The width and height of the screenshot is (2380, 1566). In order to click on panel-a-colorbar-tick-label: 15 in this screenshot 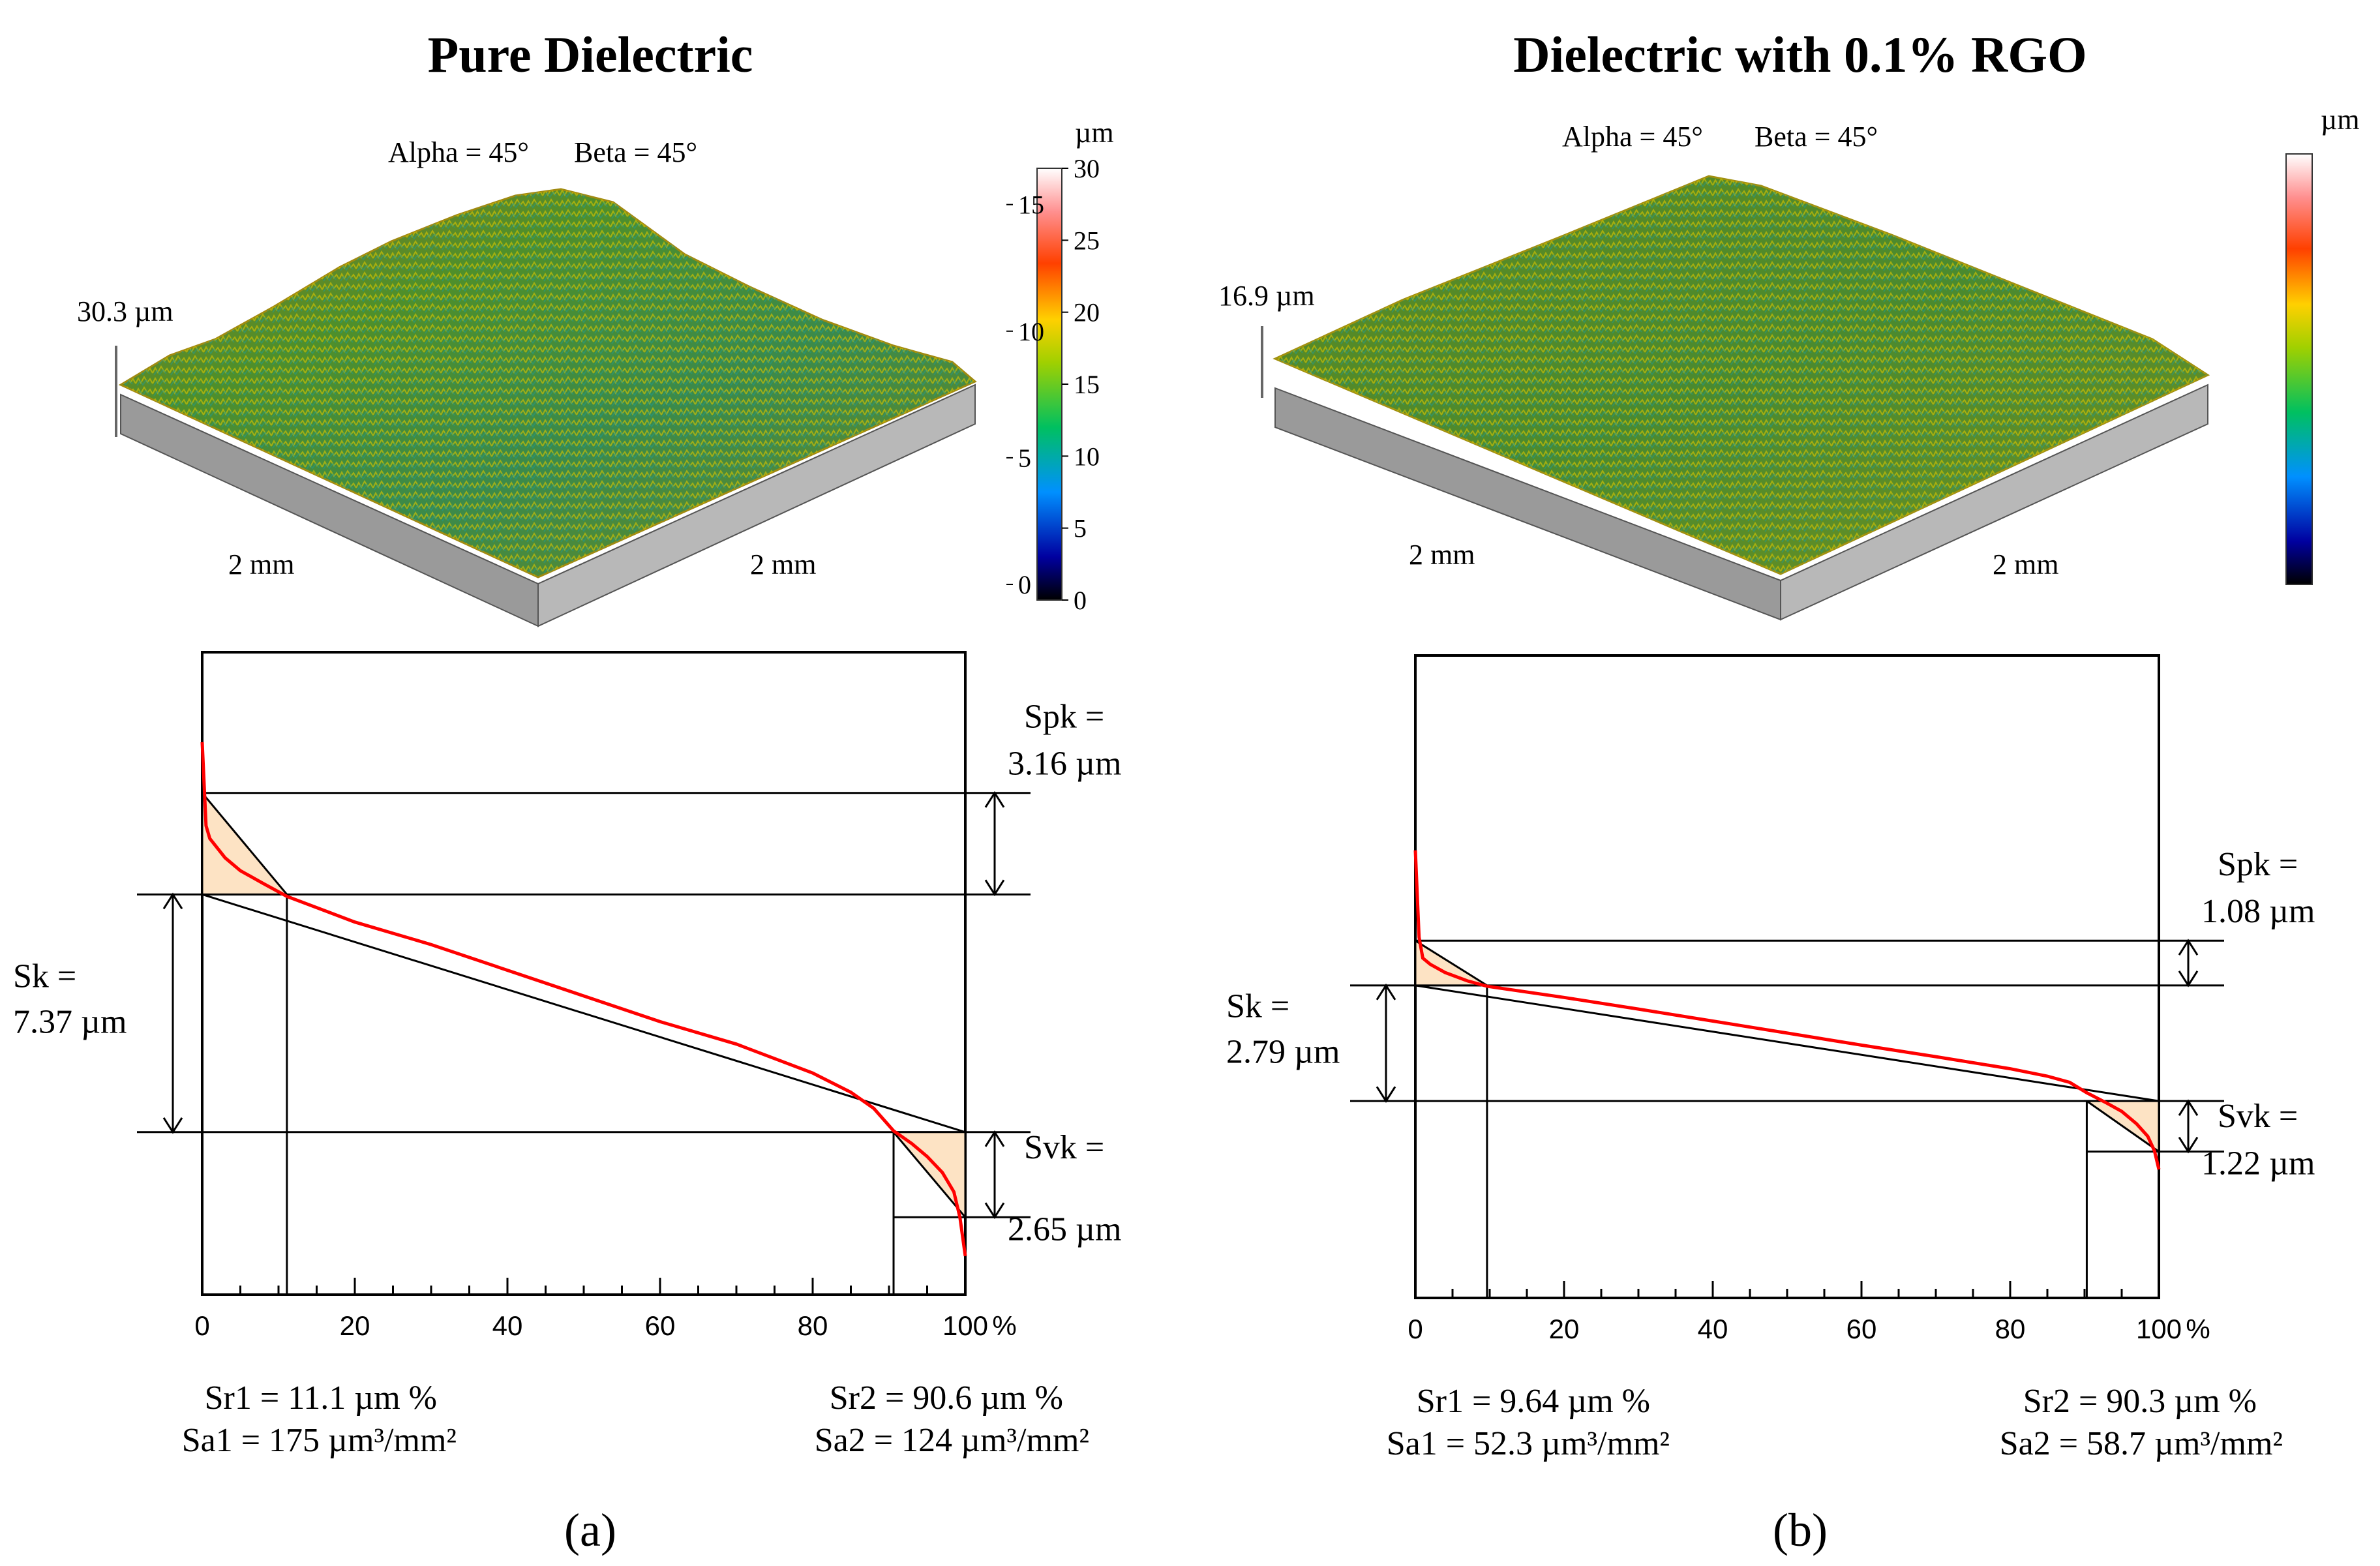, I will do `click(1087, 384)`.